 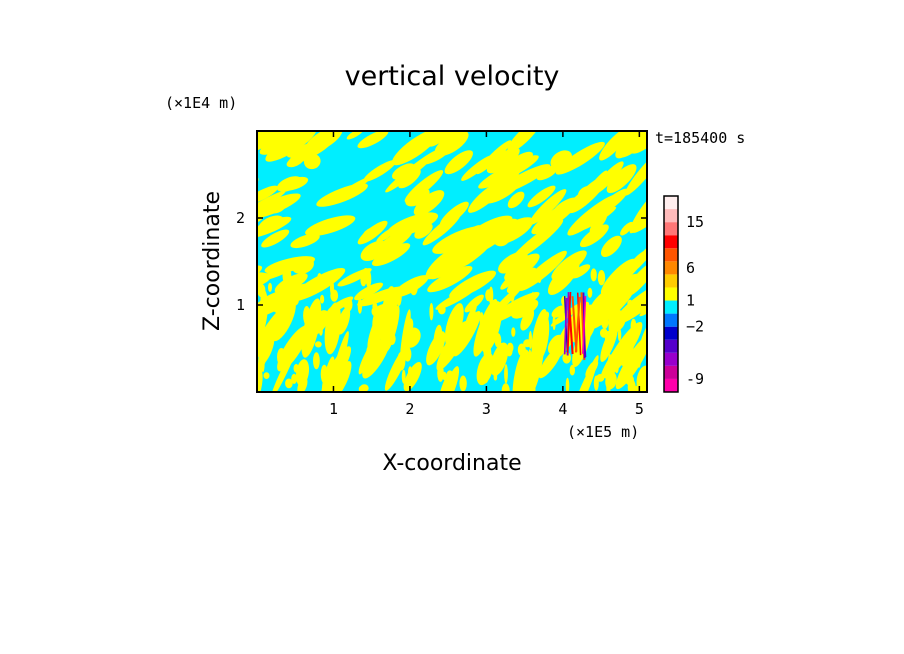 What do you see at coordinates (700, 138) in the screenshot?
I see `time-label: t=185400 s` at bounding box center [700, 138].